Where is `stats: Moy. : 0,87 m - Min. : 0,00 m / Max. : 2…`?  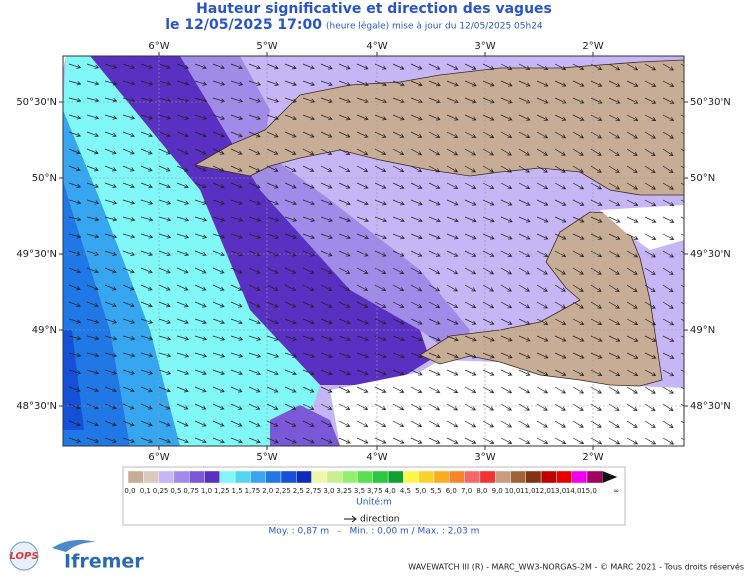
stats: Moy. : 0,87 m - Min. : 0,00 m / Max. : 2… is located at coordinates (374, 532).